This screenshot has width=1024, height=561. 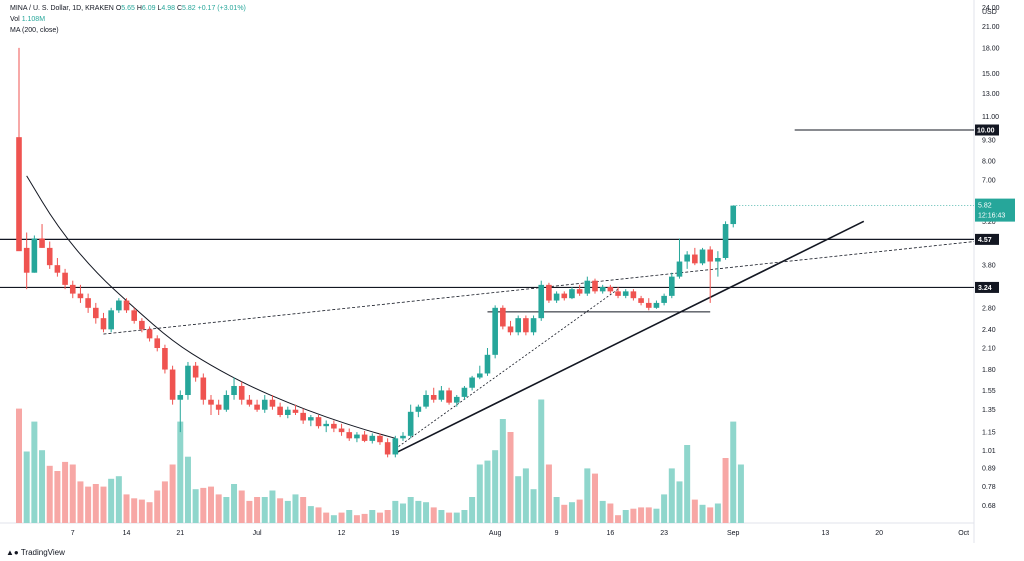 I want to click on y-tick-label: 1.55, so click(x=989, y=391).